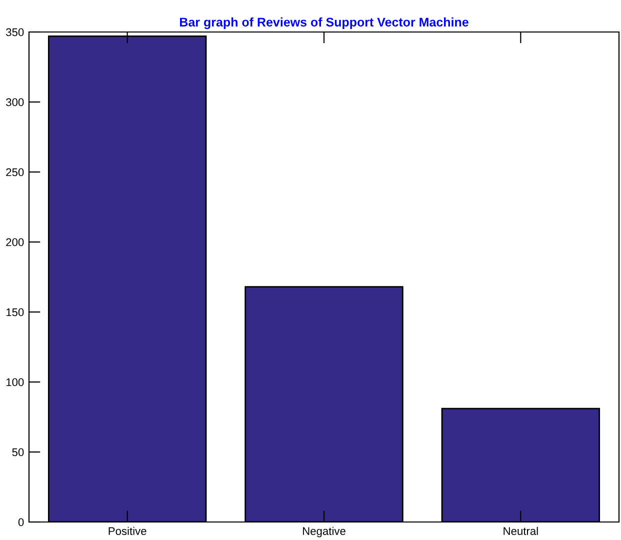  I want to click on y-tick-label: 0, so click(21, 522).